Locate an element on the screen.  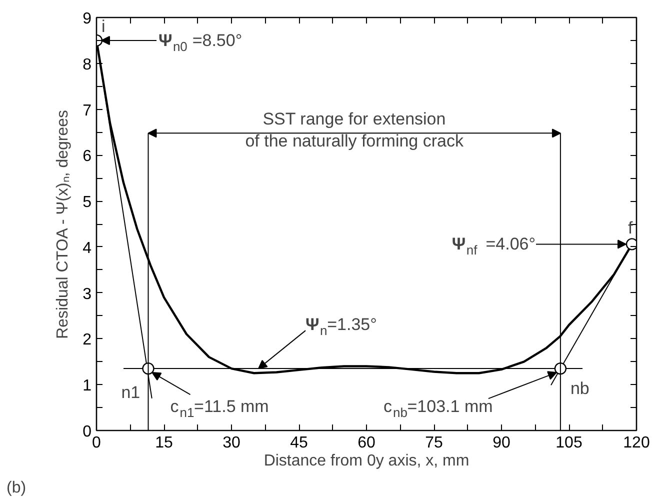
x-axis-title: Distance from 0y axis, x, mm is located at coordinates (367, 461).